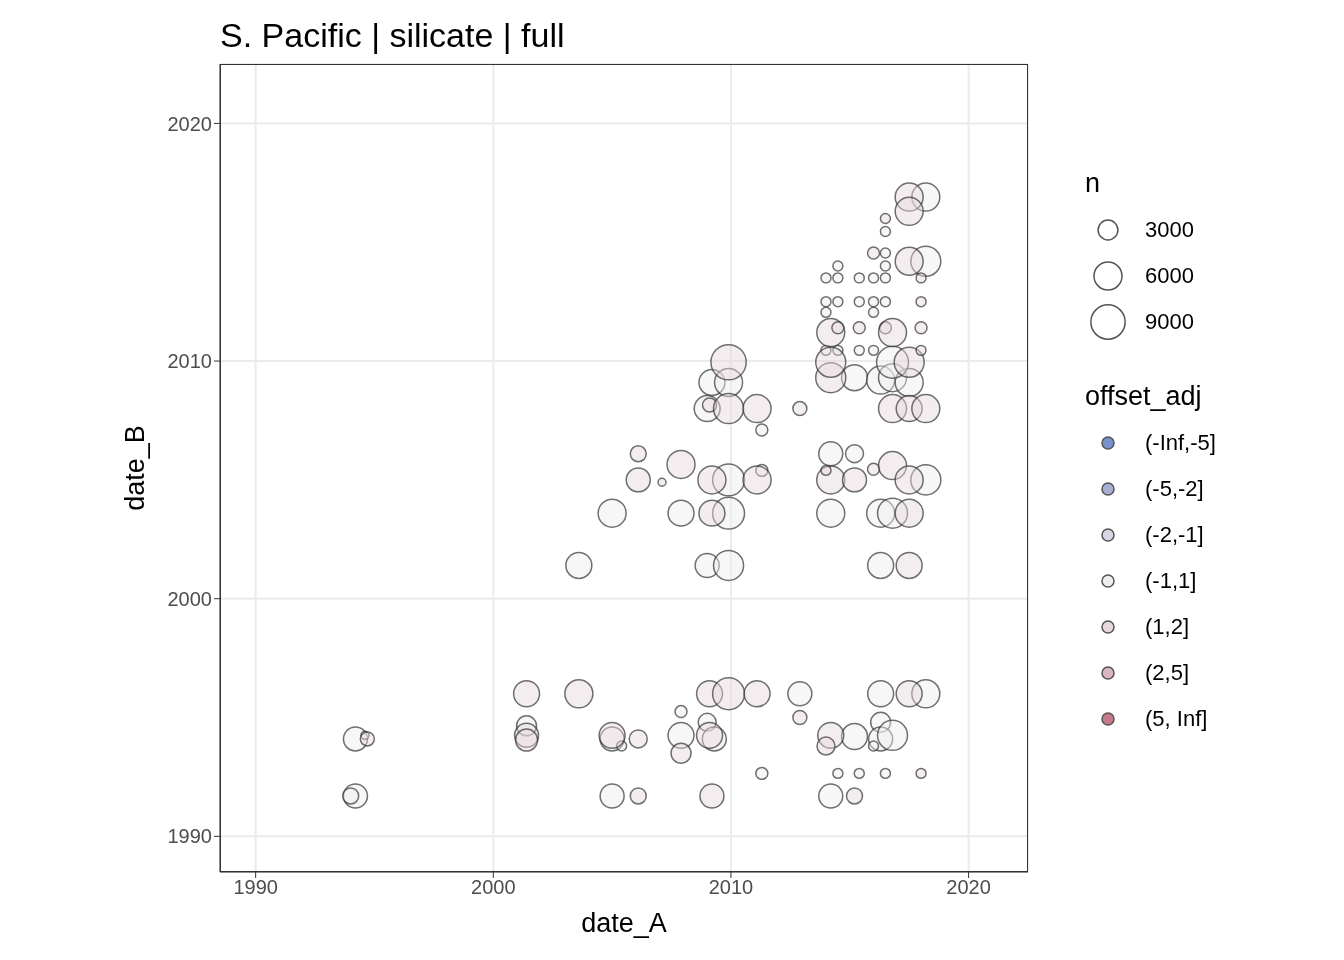 The height and width of the screenshot is (960, 1344). I want to click on legend-label: (2,5], so click(1167, 673).